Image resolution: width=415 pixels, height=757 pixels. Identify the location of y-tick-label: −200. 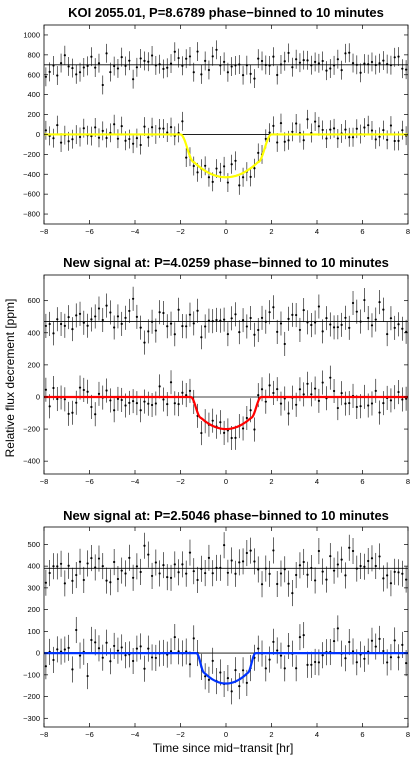
(31, 696).